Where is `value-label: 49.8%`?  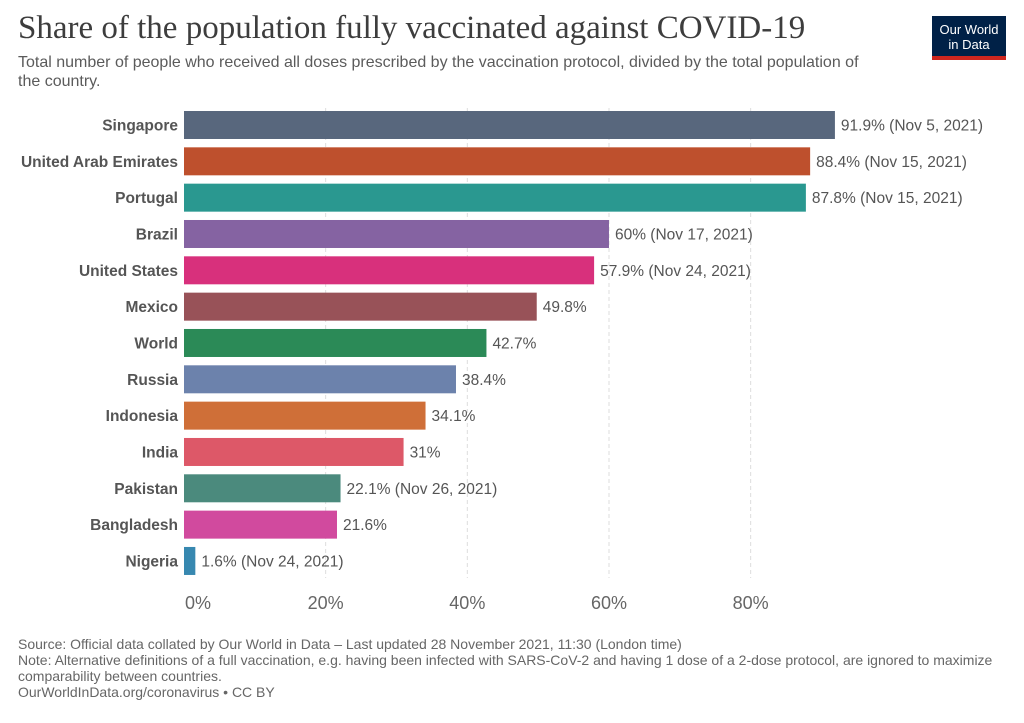
value-label: 49.8% is located at coordinates (565, 307).